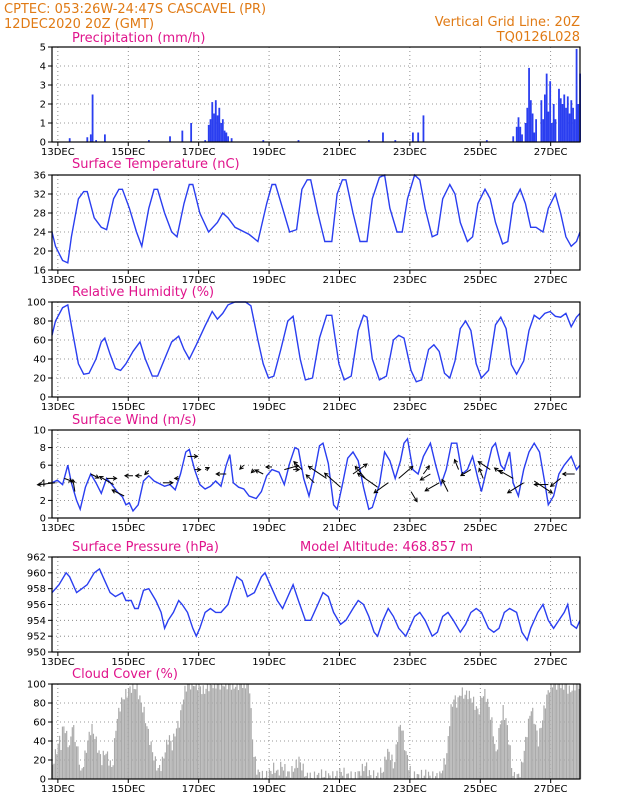 The width and height of the screenshot is (618, 800). What do you see at coordinates (43, 48) in the screenshot?
I see `precipitation-ytick-label: 5` at bounding box center [43, 48].